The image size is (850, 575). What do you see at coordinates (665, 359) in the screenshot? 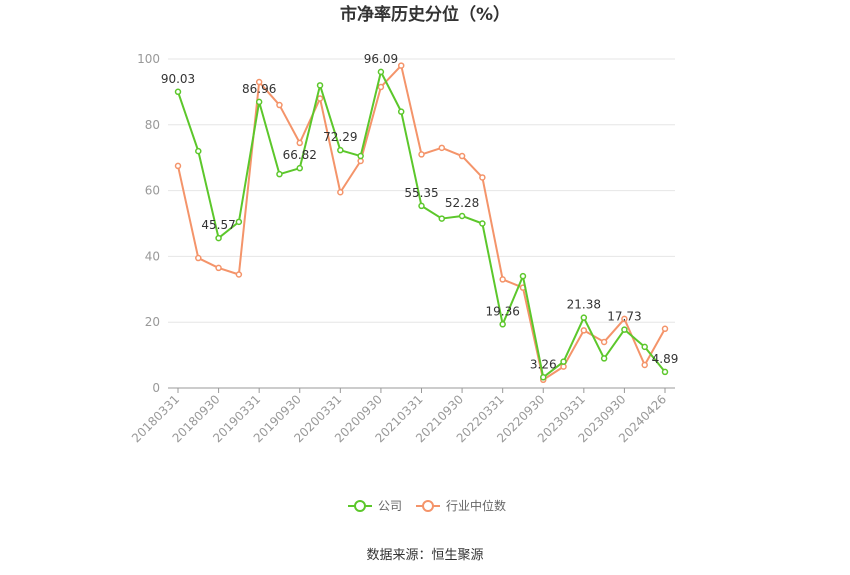
I see `data-label: 4.89` at bounding box center [665, 359].